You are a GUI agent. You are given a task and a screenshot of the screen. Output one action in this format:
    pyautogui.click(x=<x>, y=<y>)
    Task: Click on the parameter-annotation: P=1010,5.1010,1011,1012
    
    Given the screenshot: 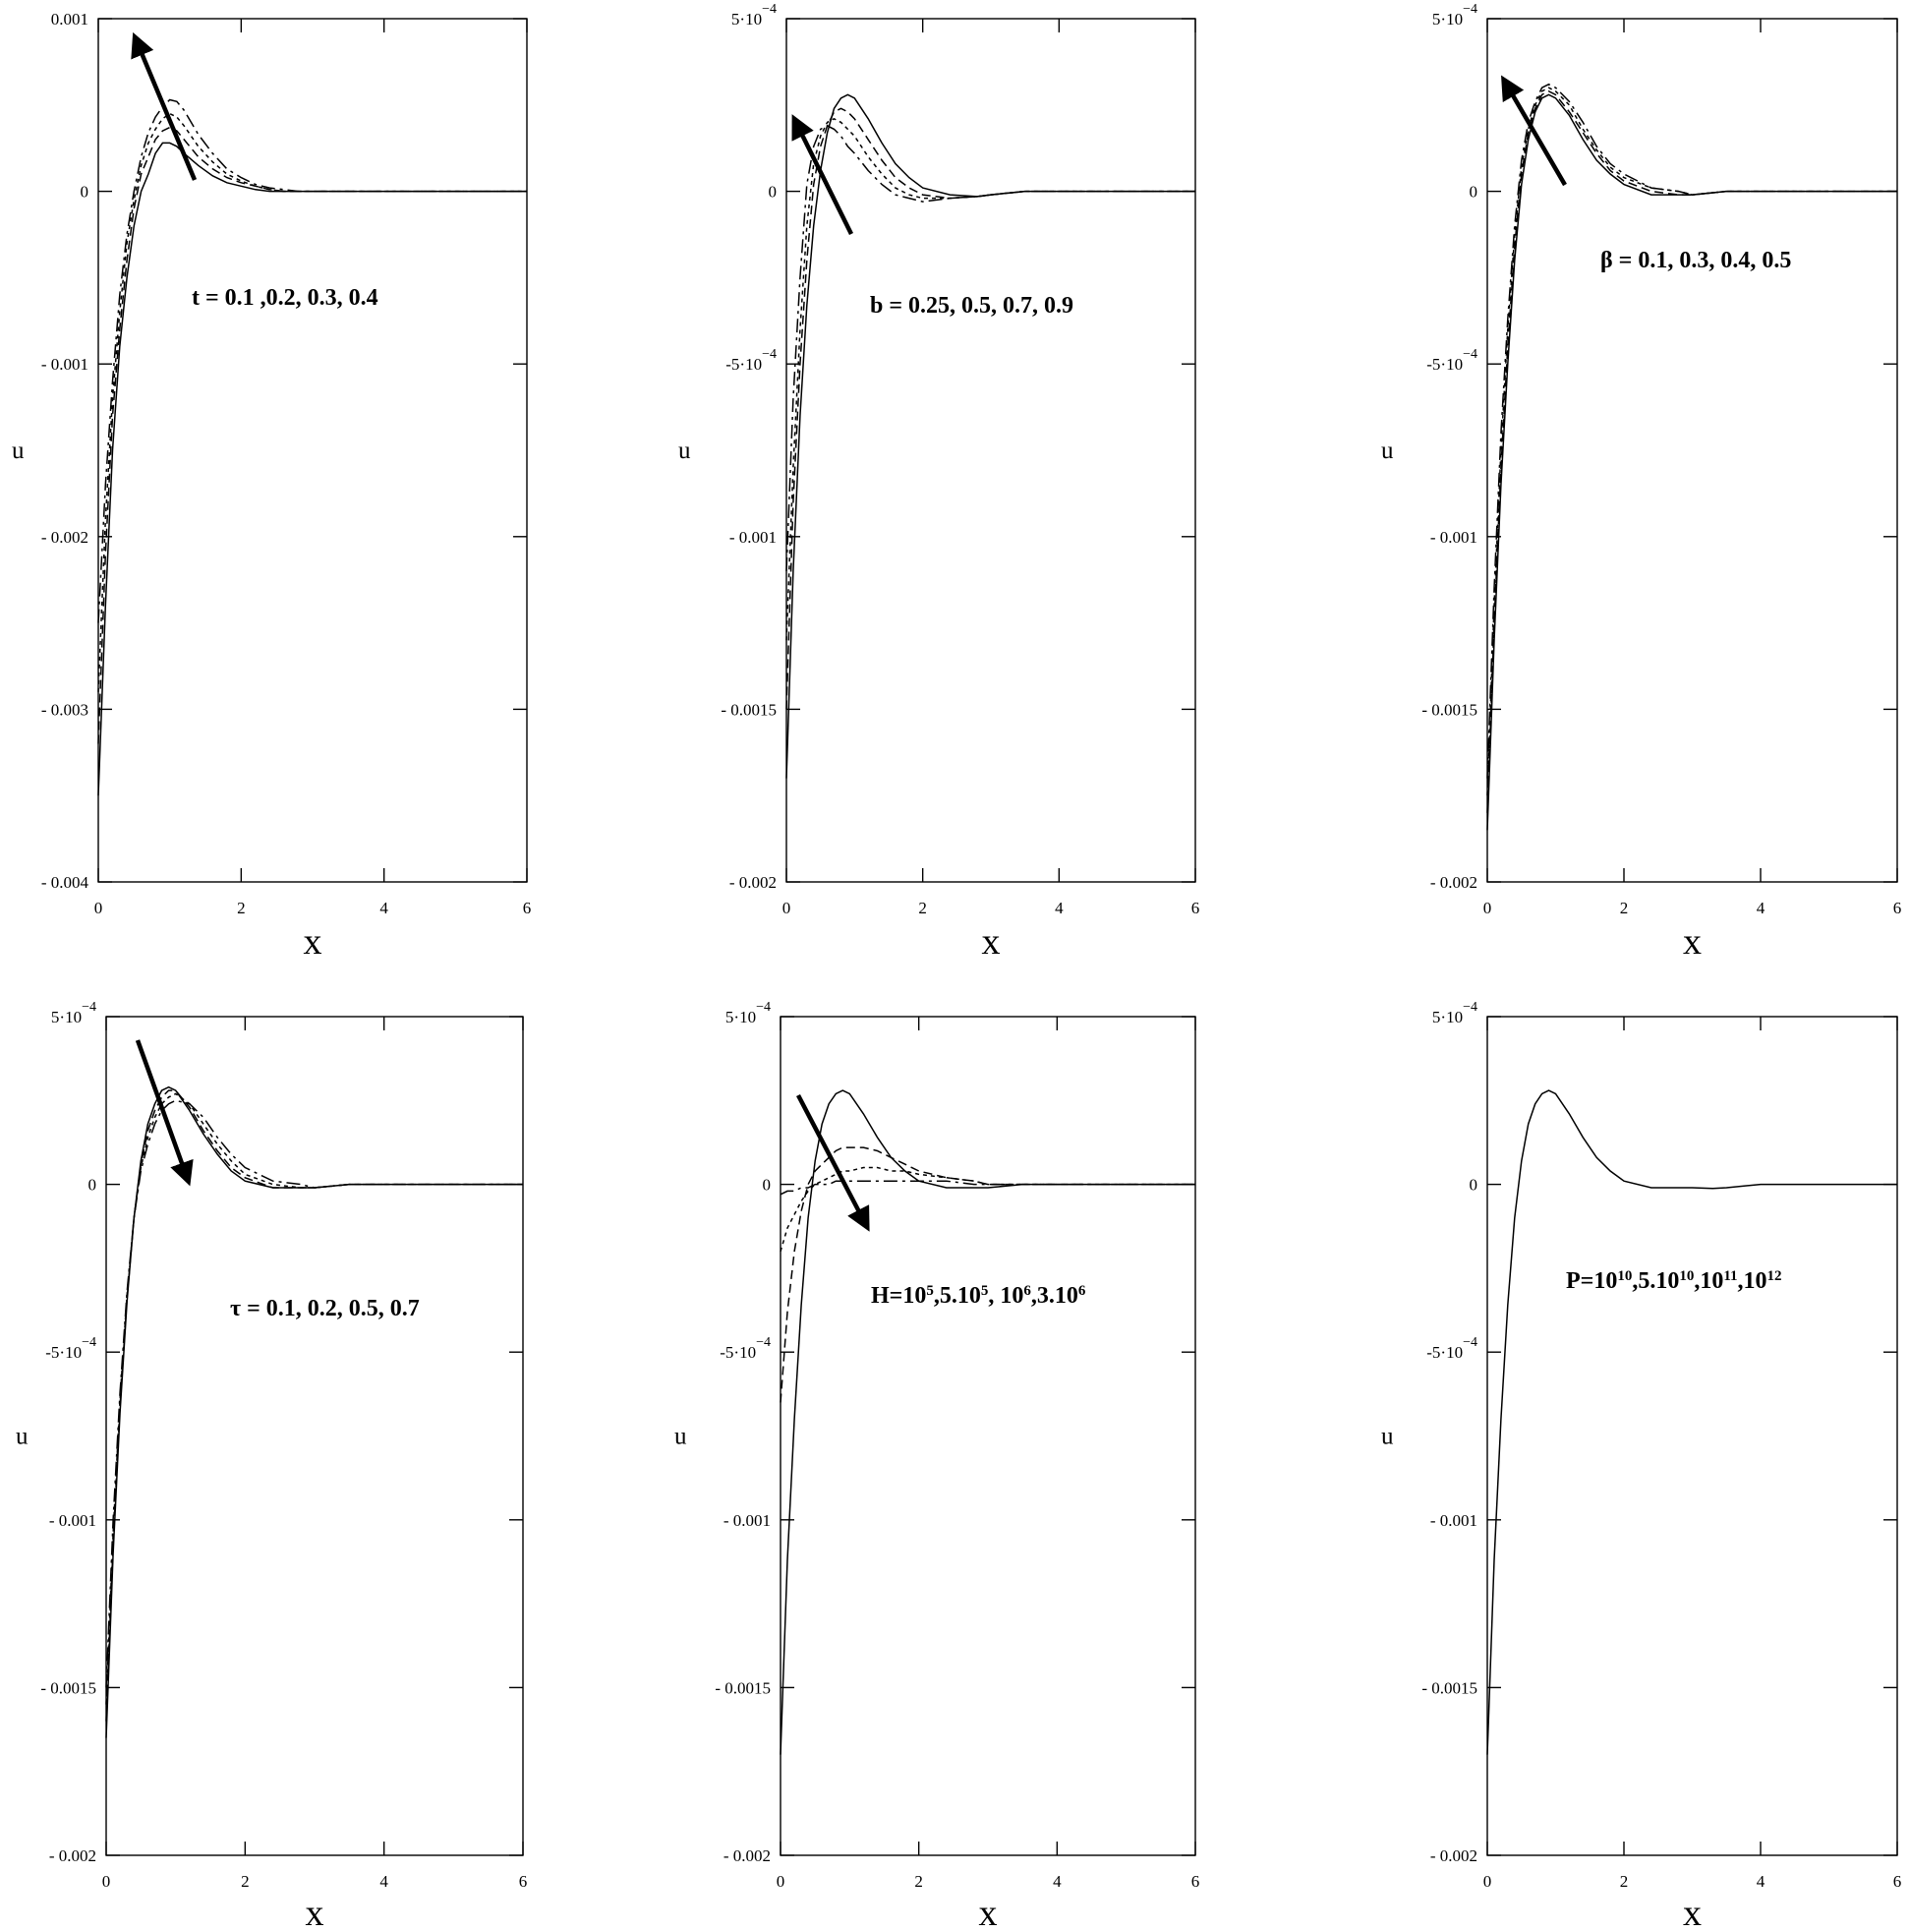 What is the action you would take?
    pyautogui.click(x=1674, y=1281)
    